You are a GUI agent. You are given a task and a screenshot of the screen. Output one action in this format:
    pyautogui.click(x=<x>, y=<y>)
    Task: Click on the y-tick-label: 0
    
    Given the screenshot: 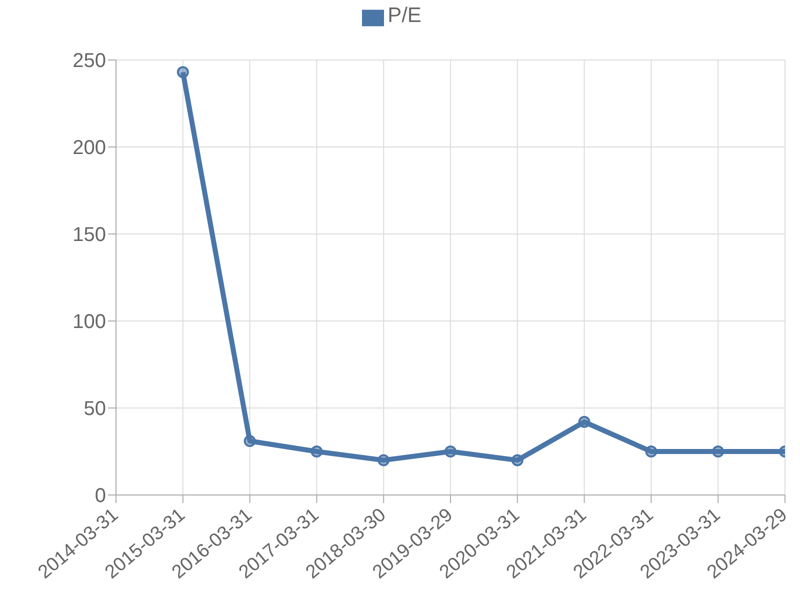 What is the action you would take?
    pyautogui.click(x=100, y=496)
    